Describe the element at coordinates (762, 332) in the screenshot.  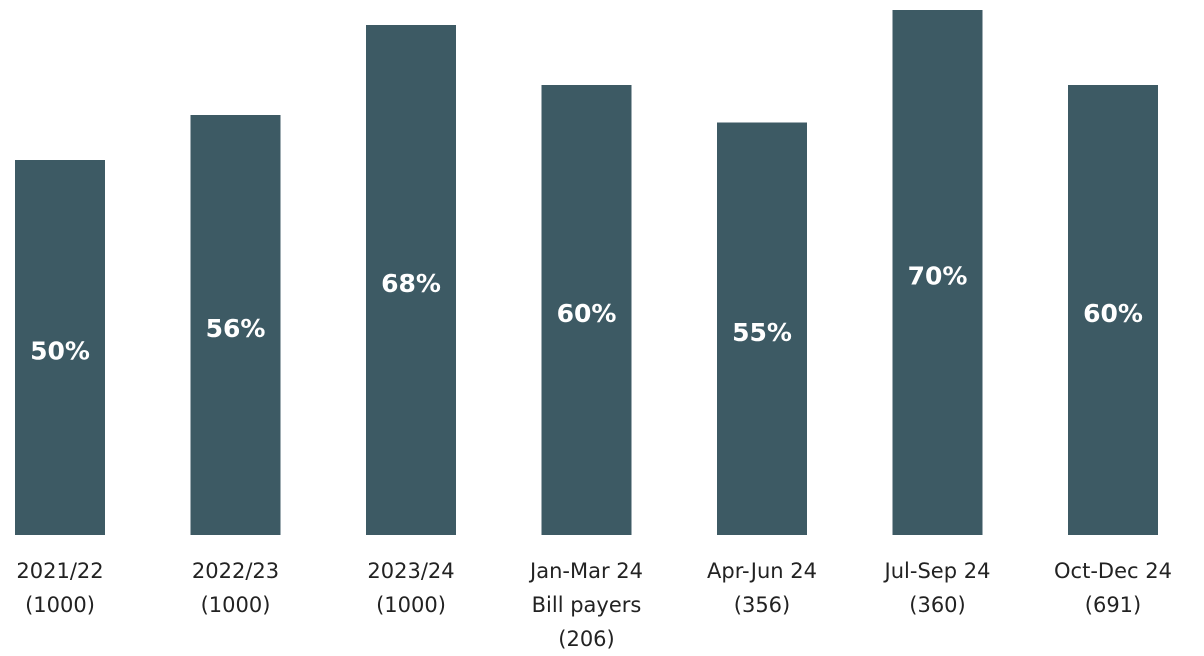
I see `value-label: 55%` at that location.